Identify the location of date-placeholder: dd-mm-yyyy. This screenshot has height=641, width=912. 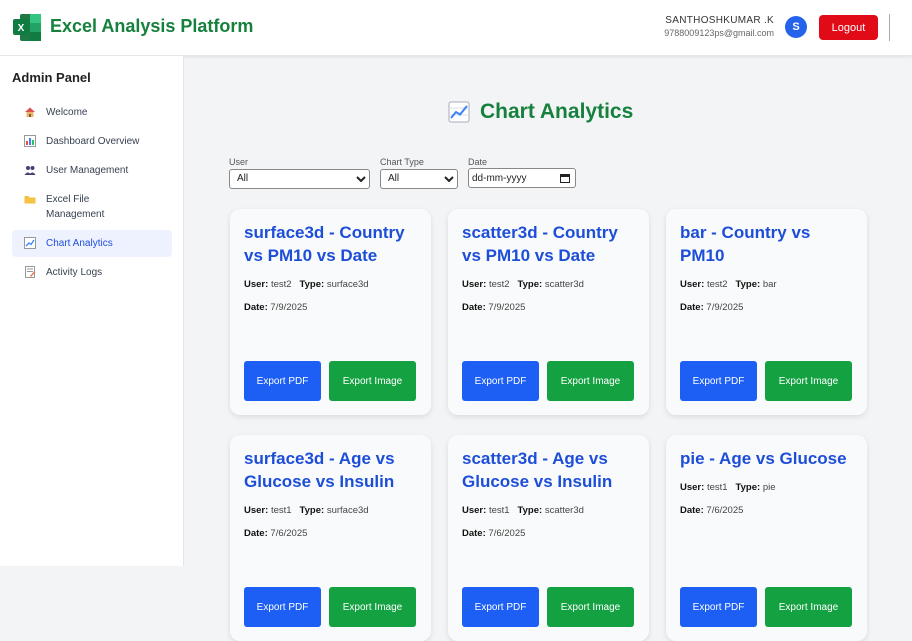
(499, 178).